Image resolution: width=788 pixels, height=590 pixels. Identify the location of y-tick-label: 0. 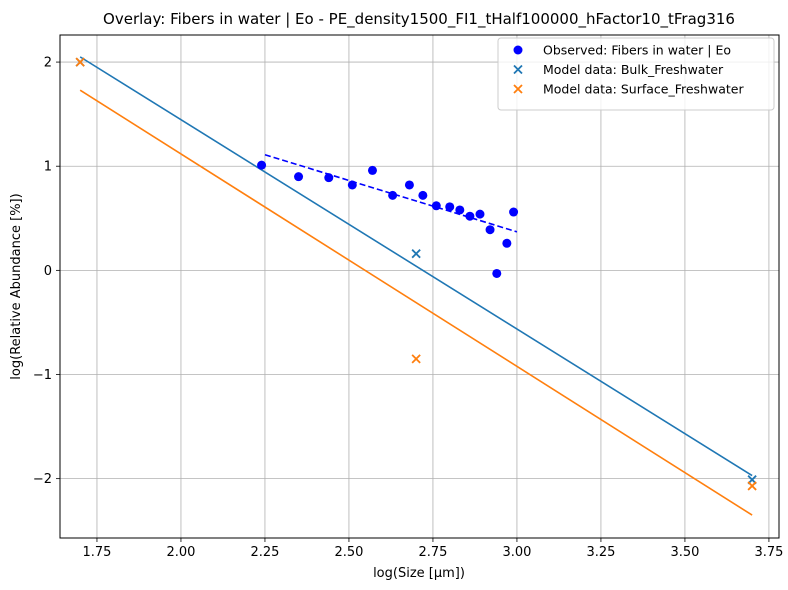
(48, 271).